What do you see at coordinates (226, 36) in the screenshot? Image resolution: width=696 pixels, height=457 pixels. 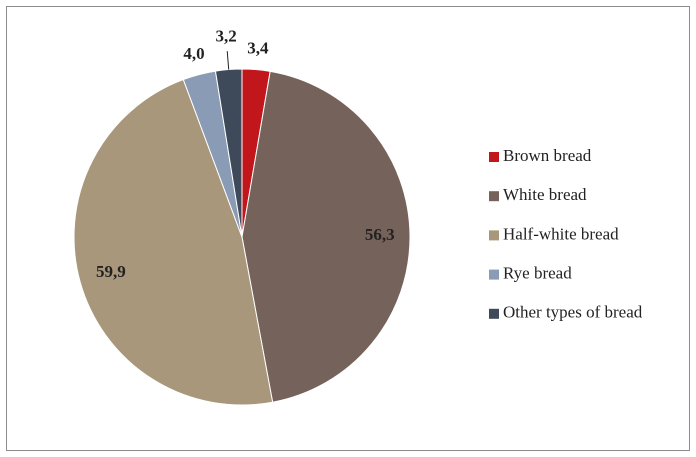 I see `data-label: 3,2` at bounding box center [226, 36].